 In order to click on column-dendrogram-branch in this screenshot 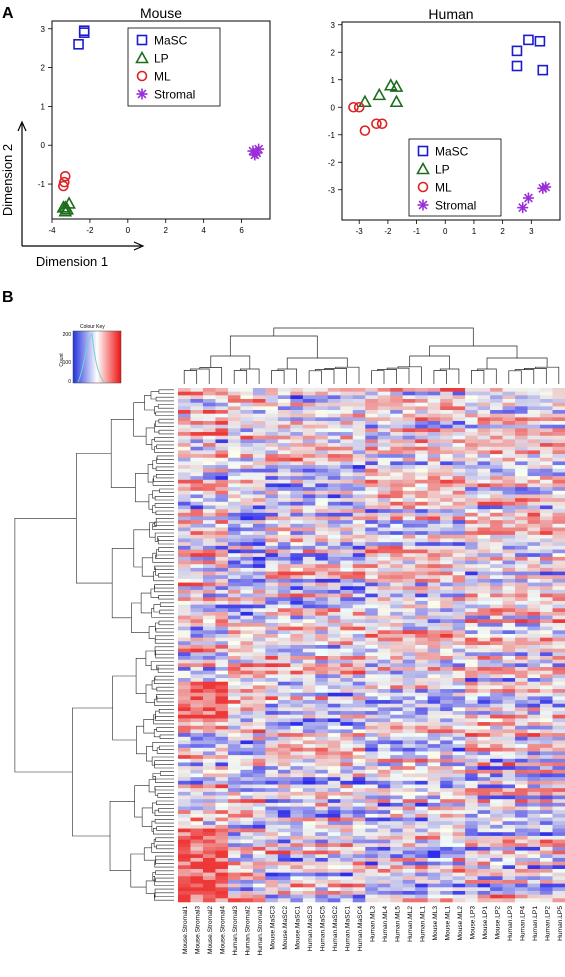, I will do `click(335, 376)`.